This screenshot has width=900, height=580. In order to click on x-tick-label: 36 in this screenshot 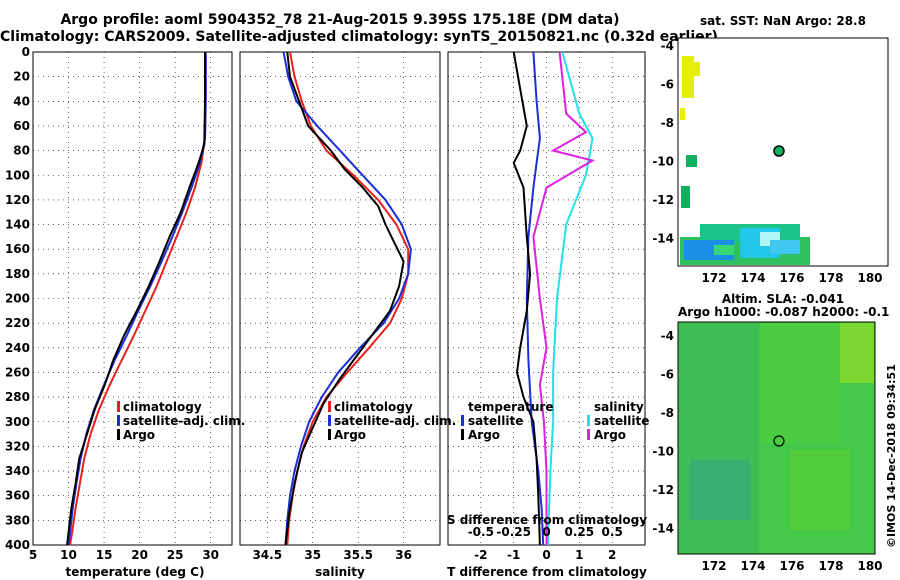, I will do `click(403, 555)`.